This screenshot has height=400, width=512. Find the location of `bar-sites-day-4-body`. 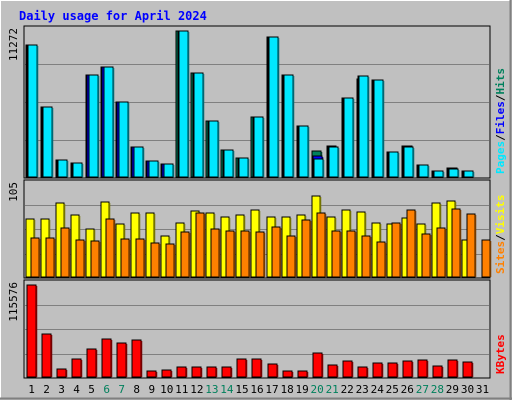

bar-sites-day-4-body is located at coordinates (80, 258).